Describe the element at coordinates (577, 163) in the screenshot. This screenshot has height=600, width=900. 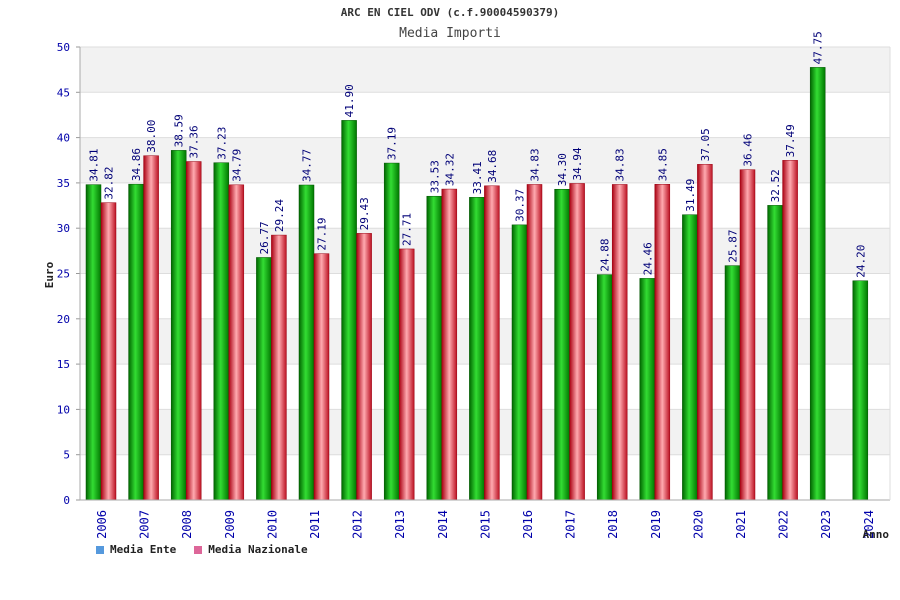
I see `data-label: 34.94` at that location.